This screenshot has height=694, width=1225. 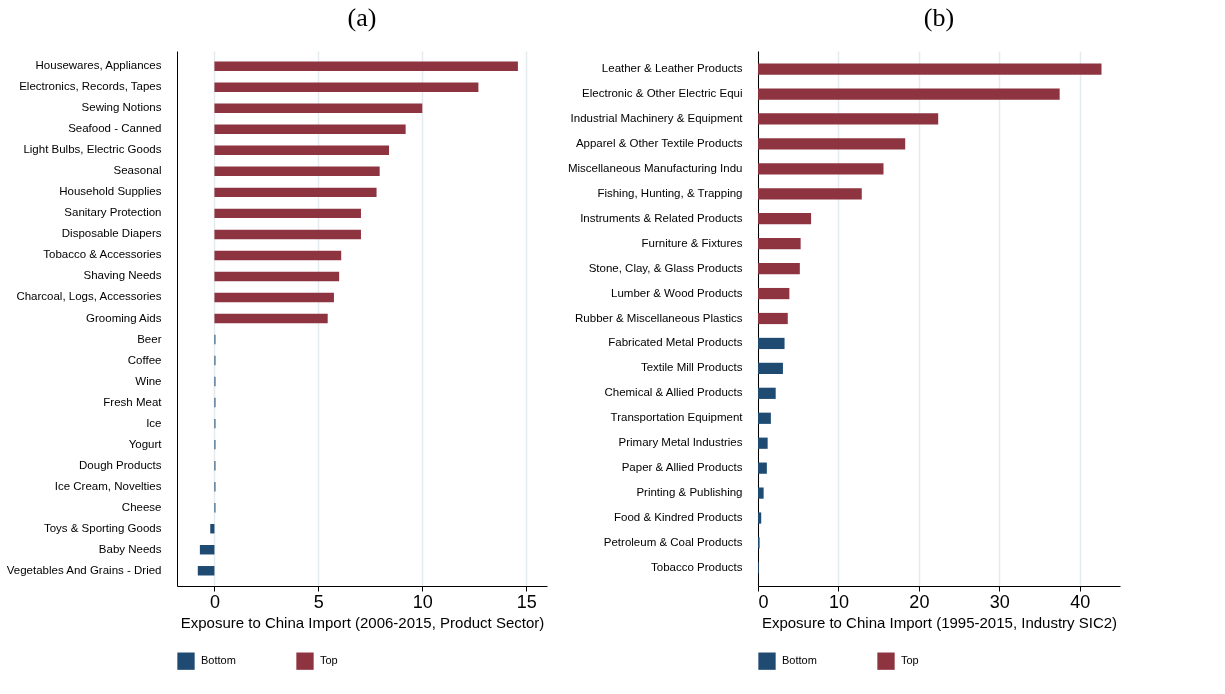 What do you see at coordinates (148, 380) in the screenshot?
I see `y-tick-label: Wine` at bounding box center [148, 380].